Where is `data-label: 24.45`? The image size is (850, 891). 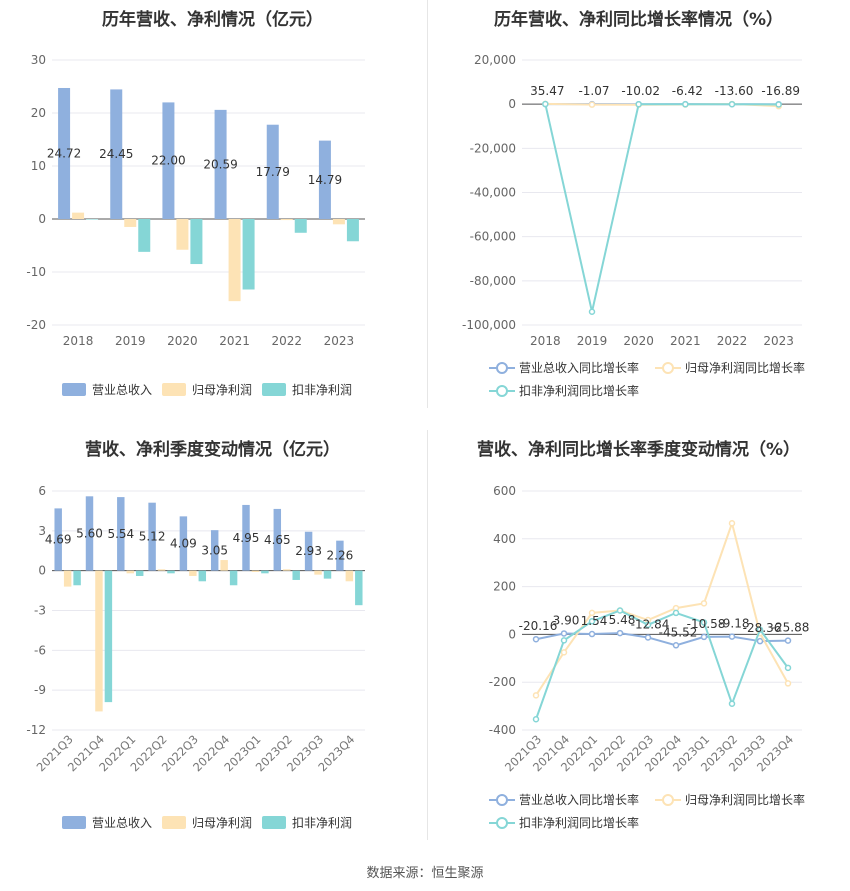
data-label: 24.45 is located at coordinates (116, 154).